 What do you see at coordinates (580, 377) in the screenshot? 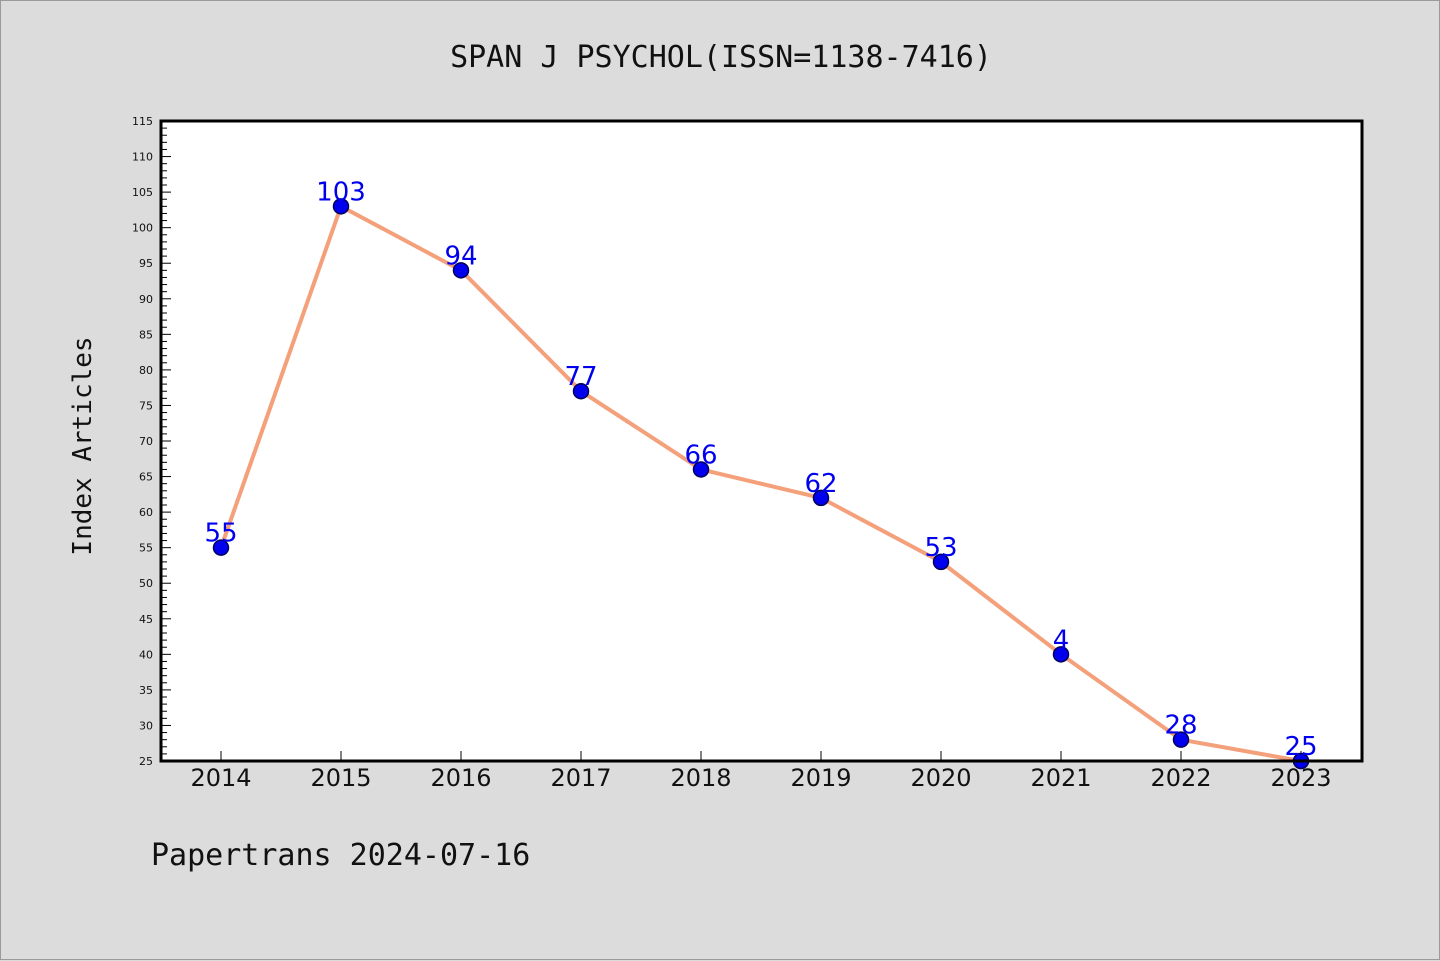
I see `data-label: 77` at bounding box center [580, 377].